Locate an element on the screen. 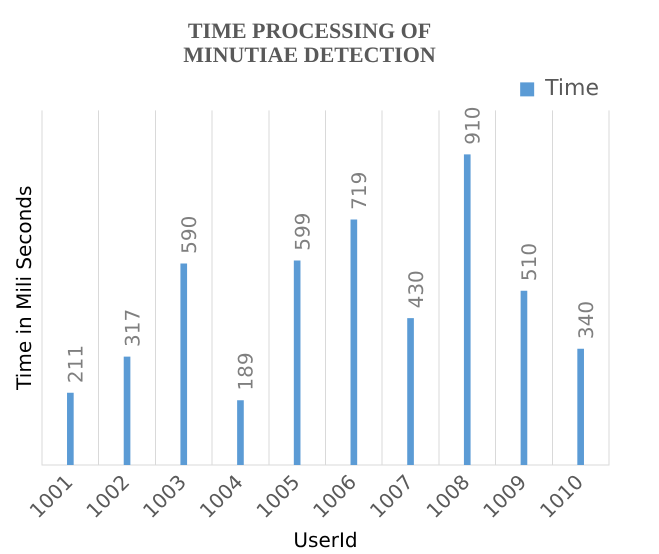 Image resolution: width=659 pixels, height=554 pixels. y-axis-title: Time in Mili Seconds is located at coordinates (24, 288).